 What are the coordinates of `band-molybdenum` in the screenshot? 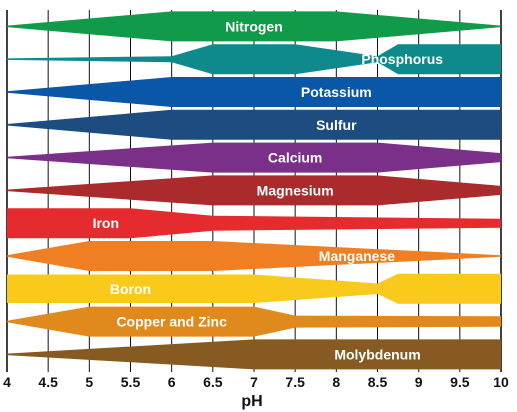 It's located at (254, 354).